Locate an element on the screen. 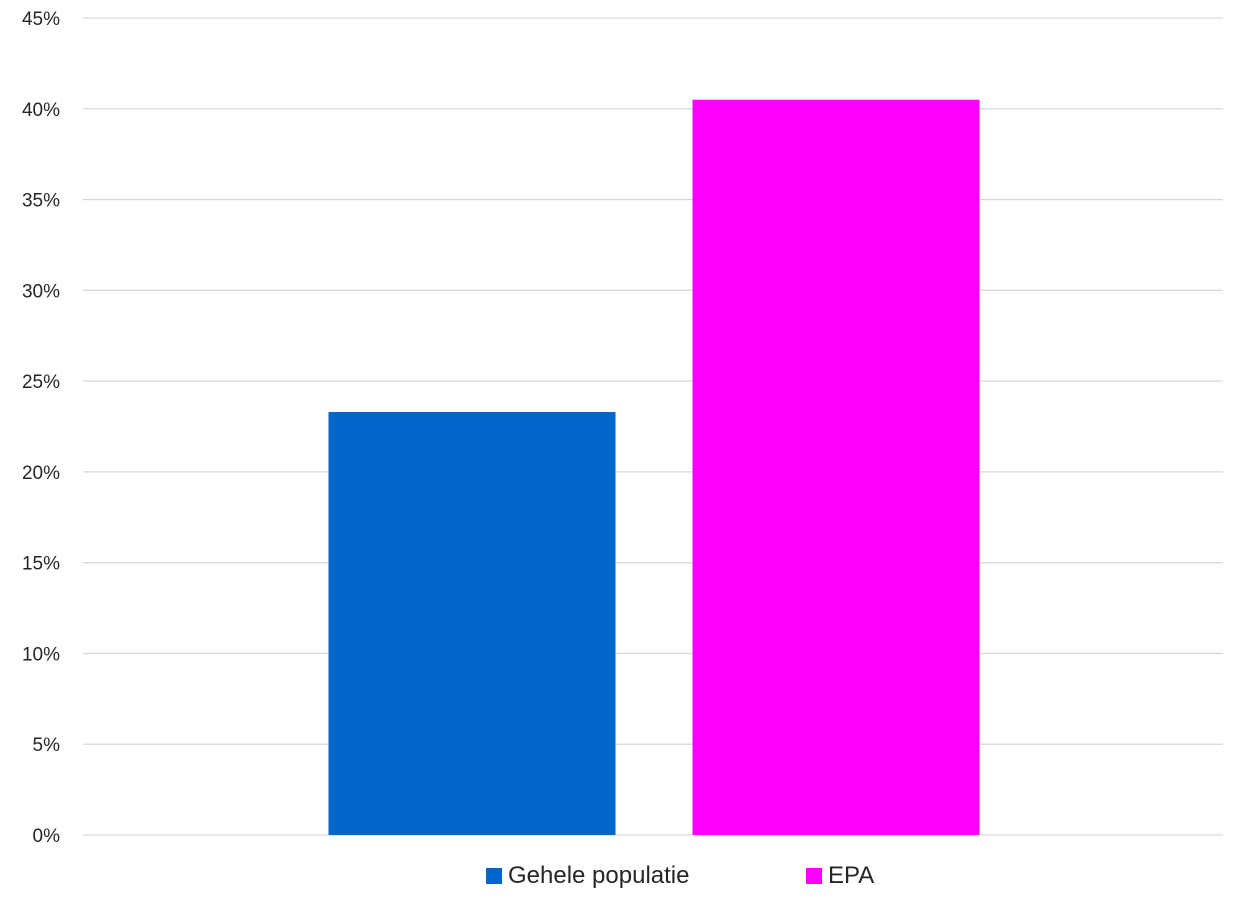  y-tick-label: 10% is located at coordinates (41, 654).